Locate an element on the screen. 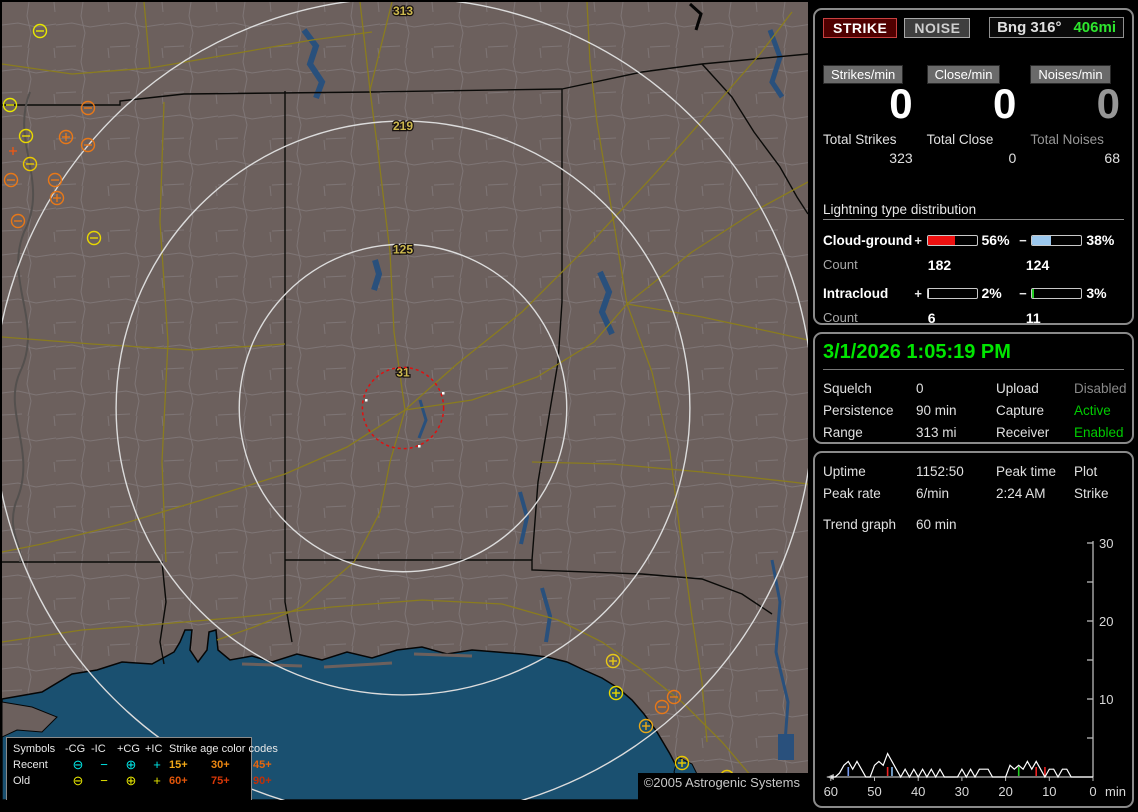  total-close-label: Total Close is located at coordinates (960, 139).